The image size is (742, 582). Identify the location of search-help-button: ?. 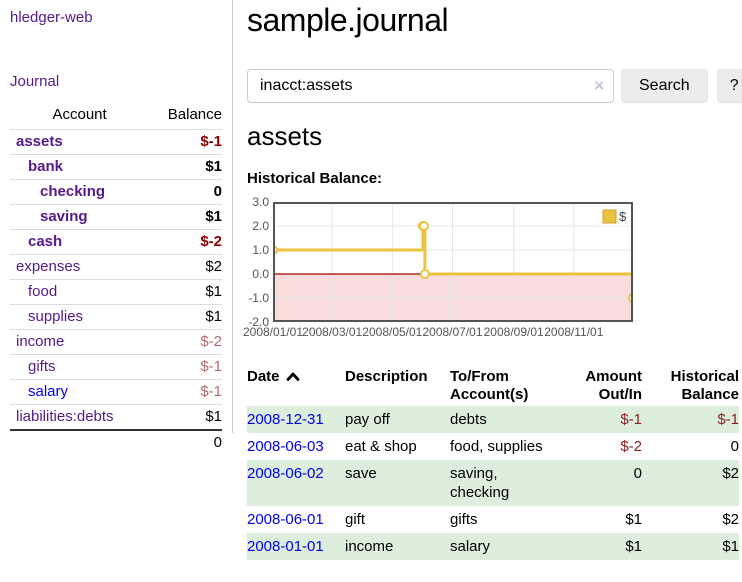
(729, 85).